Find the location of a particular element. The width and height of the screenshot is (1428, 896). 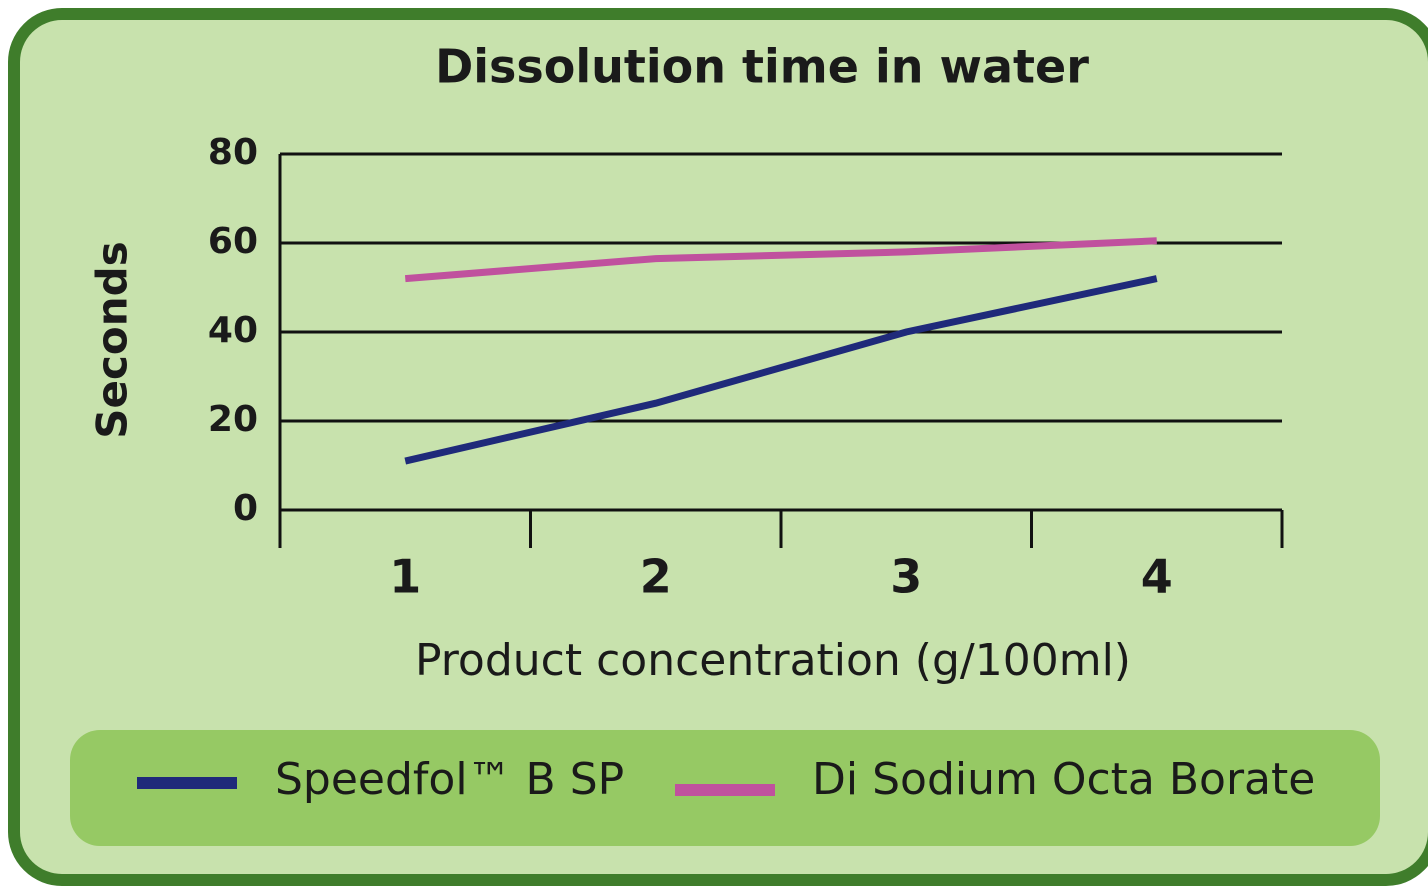

y-tick-label: 60 is located at coordinates (233, 241).